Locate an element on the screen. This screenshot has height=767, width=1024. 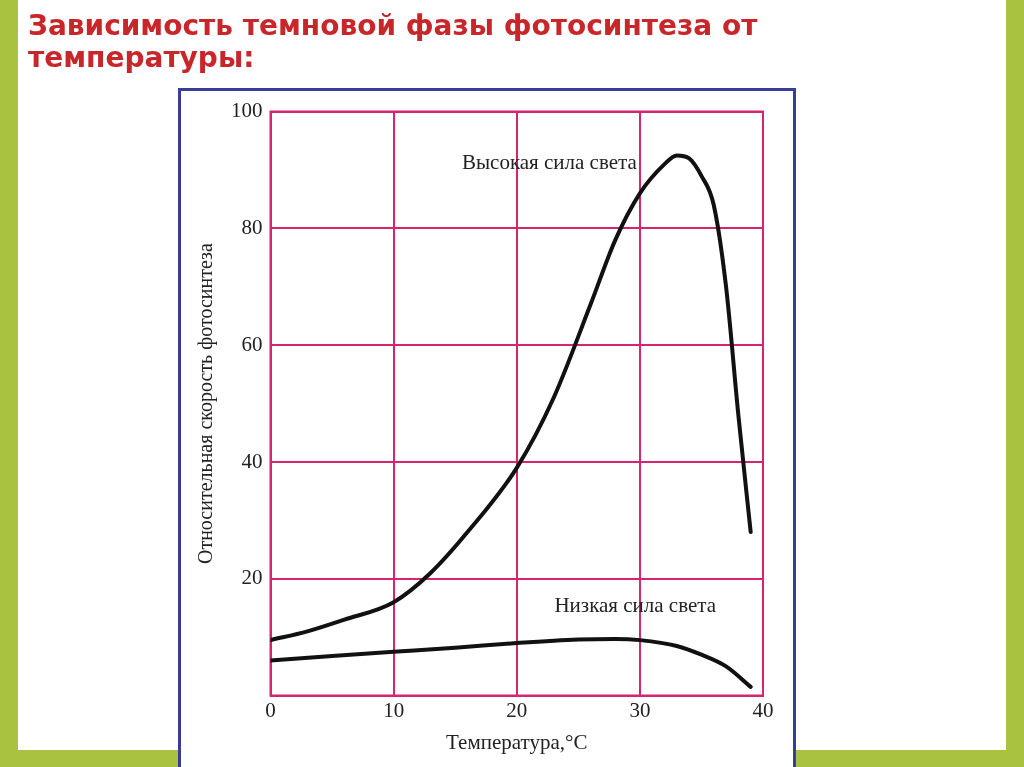
y-axis-title: Относительная скорость фотосинтеза is located at coordinates (206, 404).